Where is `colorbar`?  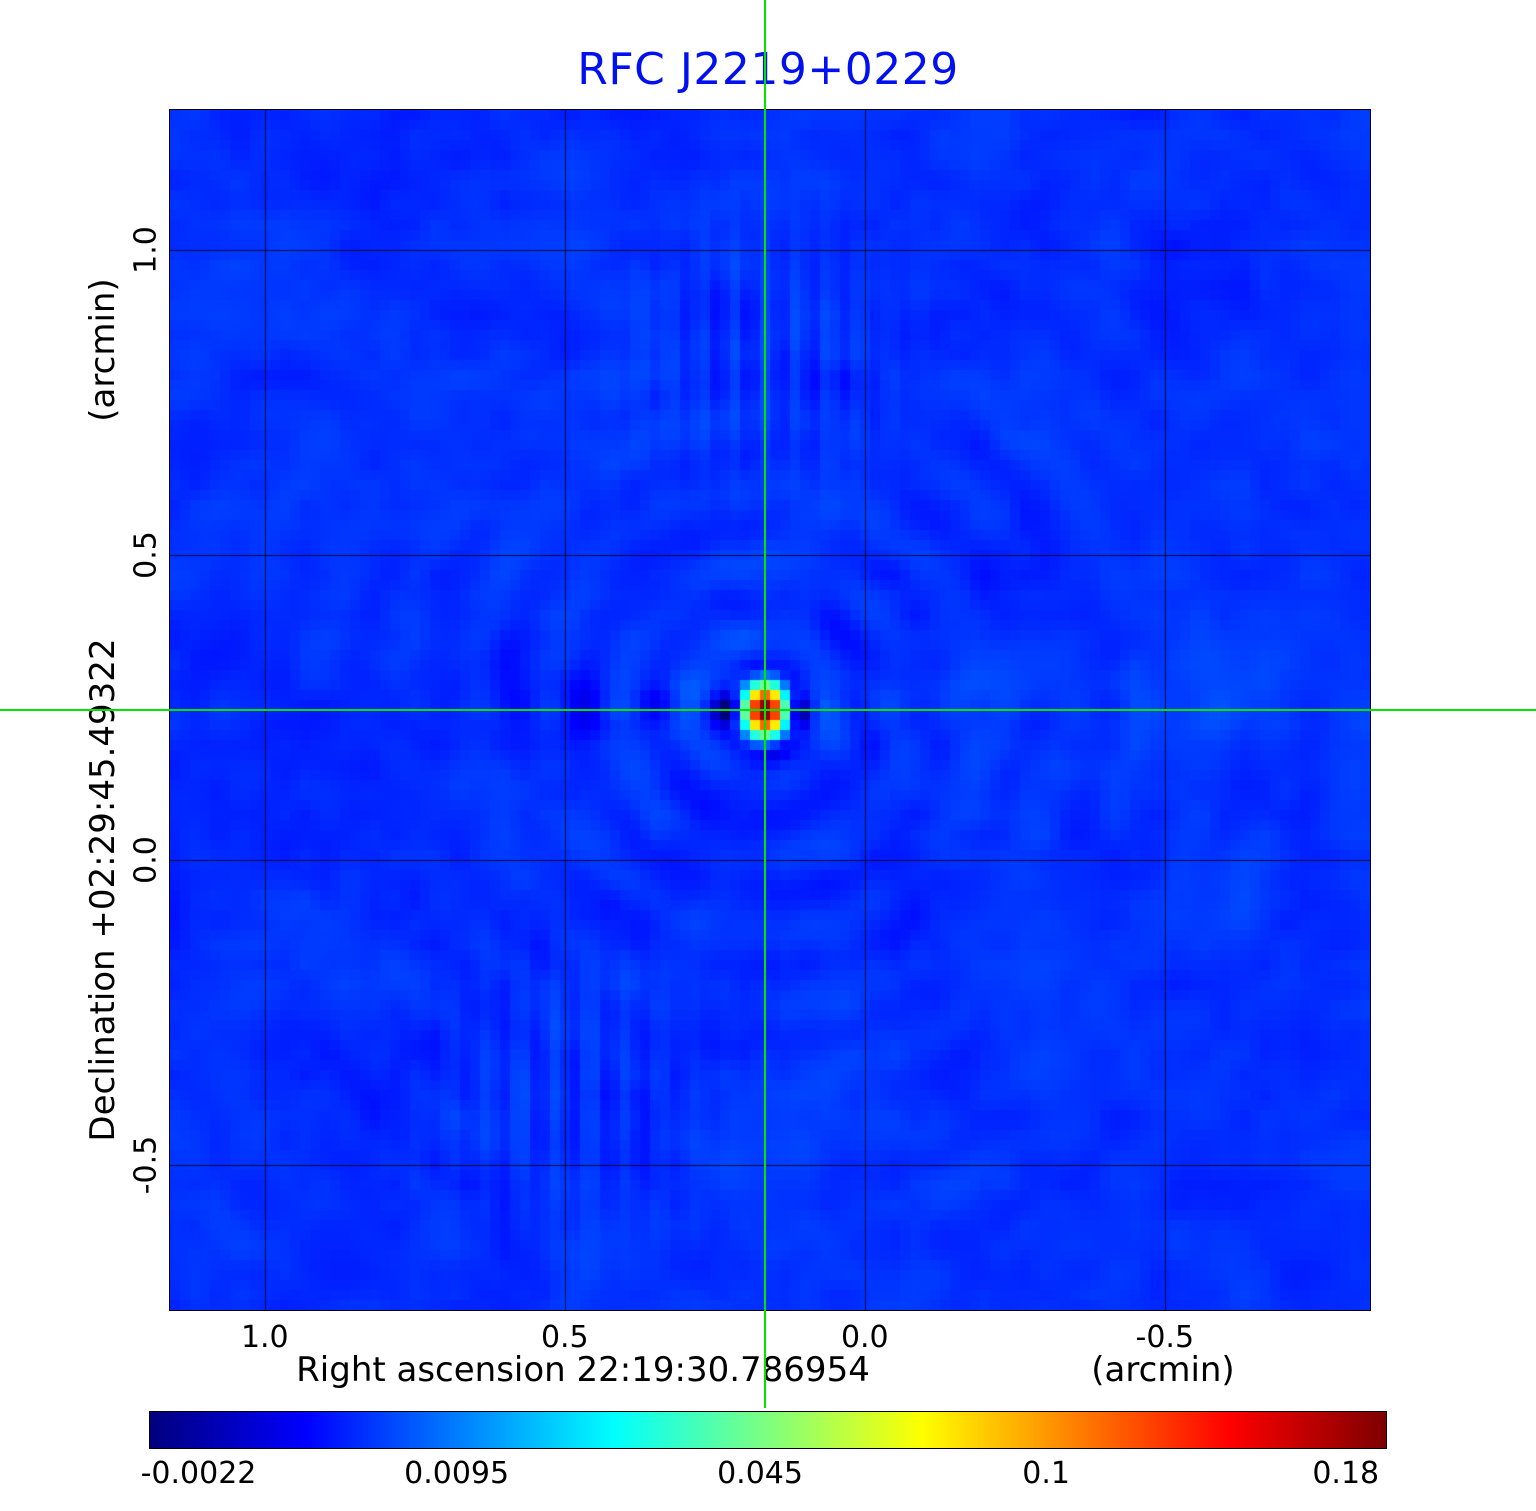 colorbar is located at coordinates (768, 1430).